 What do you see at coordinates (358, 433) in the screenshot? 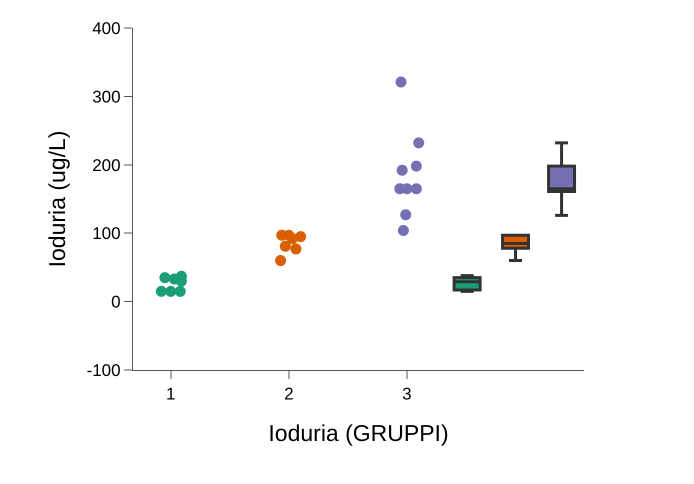
I see `x-axis-title: Ioduria (GRUPPI)` at bounding box center [358, 433].